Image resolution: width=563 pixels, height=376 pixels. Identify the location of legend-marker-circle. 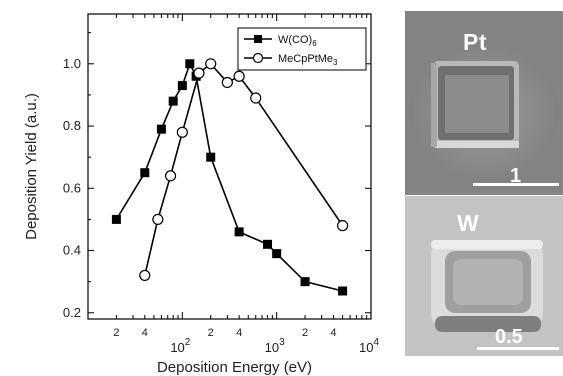
(258, 58).